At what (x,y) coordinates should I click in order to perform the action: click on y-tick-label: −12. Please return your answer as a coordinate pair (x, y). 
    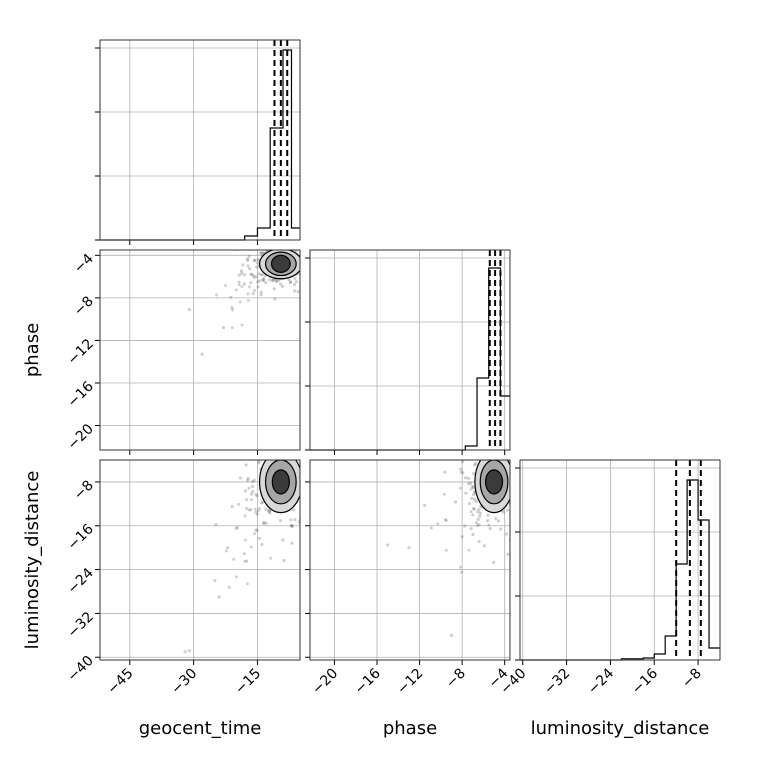
    Looking at the image, I should click on (81, 352).